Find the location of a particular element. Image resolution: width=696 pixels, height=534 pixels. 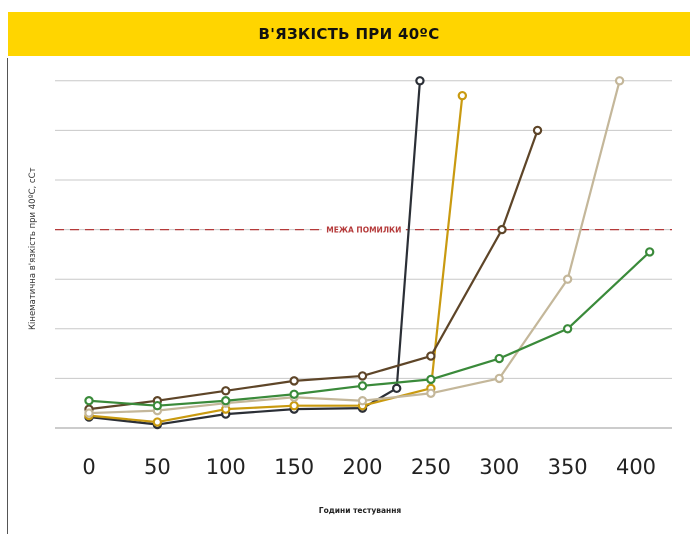

x-tick-label: 400 is located at coordinates (636, 467).